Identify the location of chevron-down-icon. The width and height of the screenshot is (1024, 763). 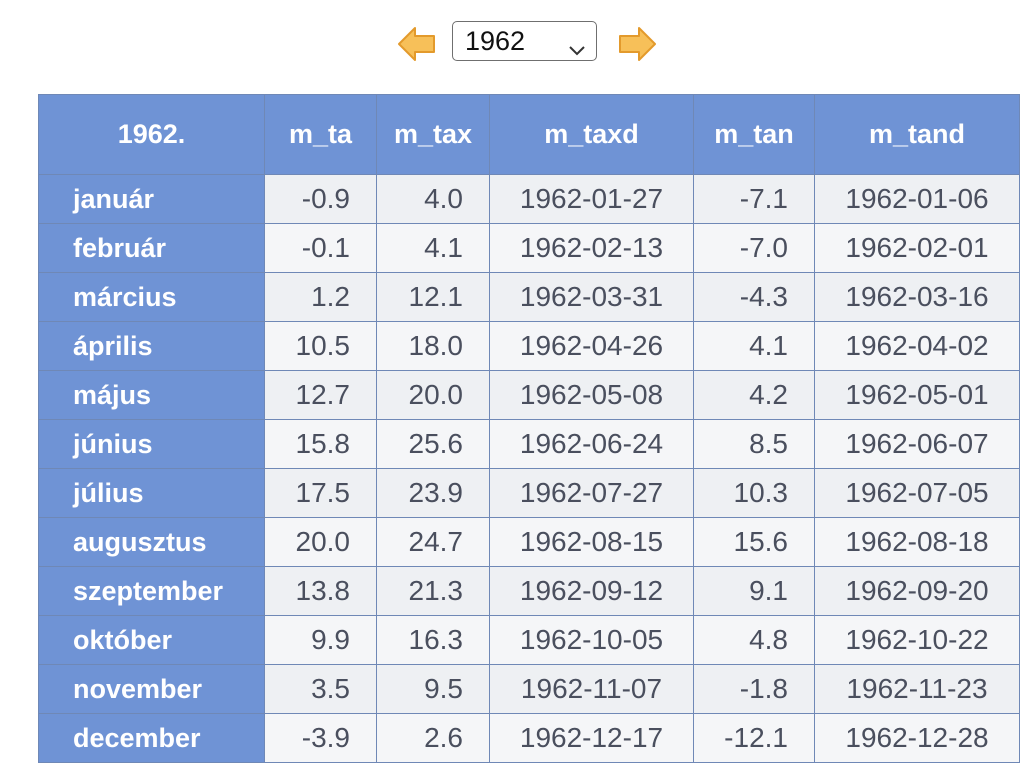
(577, 48).